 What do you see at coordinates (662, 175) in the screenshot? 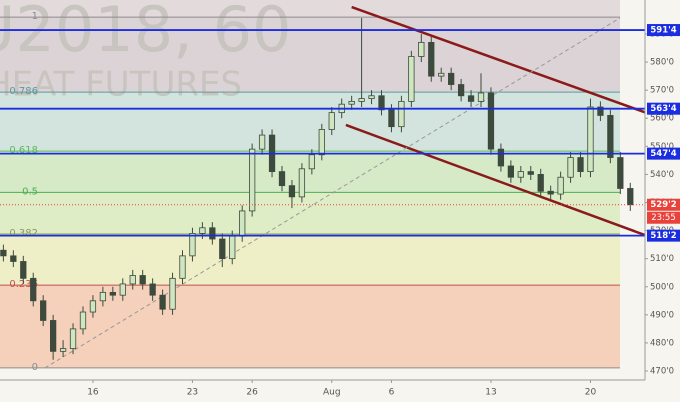
I see `y-tick-label: 540'0` at bounding box center [662, 175].